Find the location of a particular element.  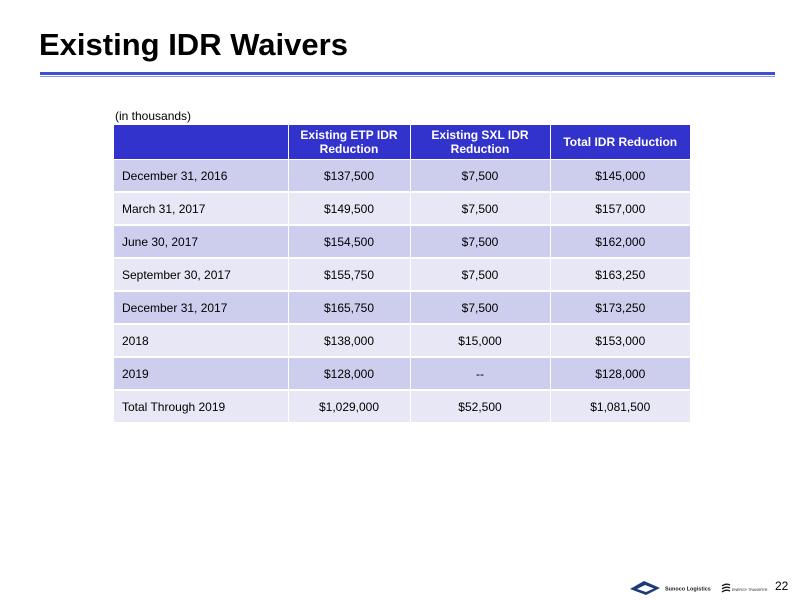

period-cell: 2019 is located at coordinates (201, 374).